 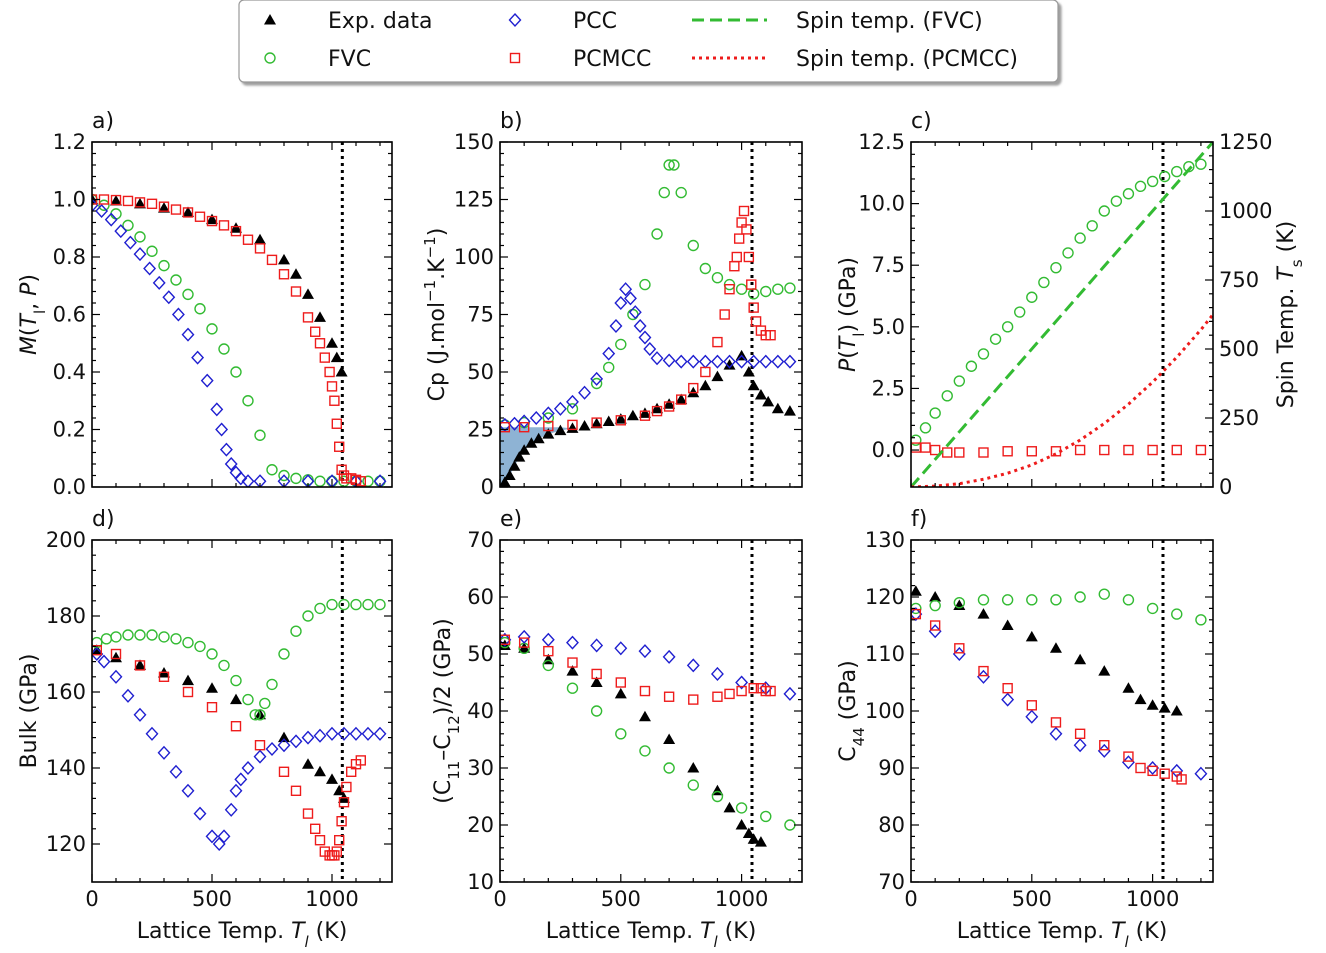 What do you see at coordinates (1239, 418) in the screenshot?
I see `y-tick-label-right: 250` at bounding box center [1239, 418].